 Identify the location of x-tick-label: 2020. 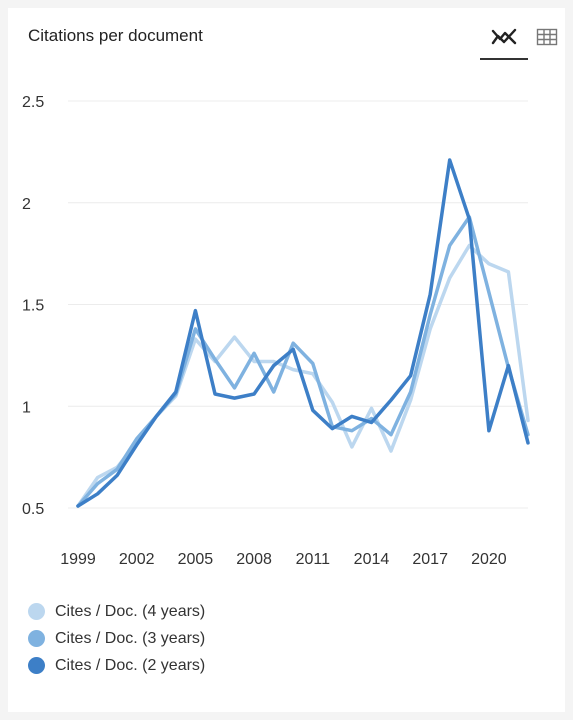
(489, 559).